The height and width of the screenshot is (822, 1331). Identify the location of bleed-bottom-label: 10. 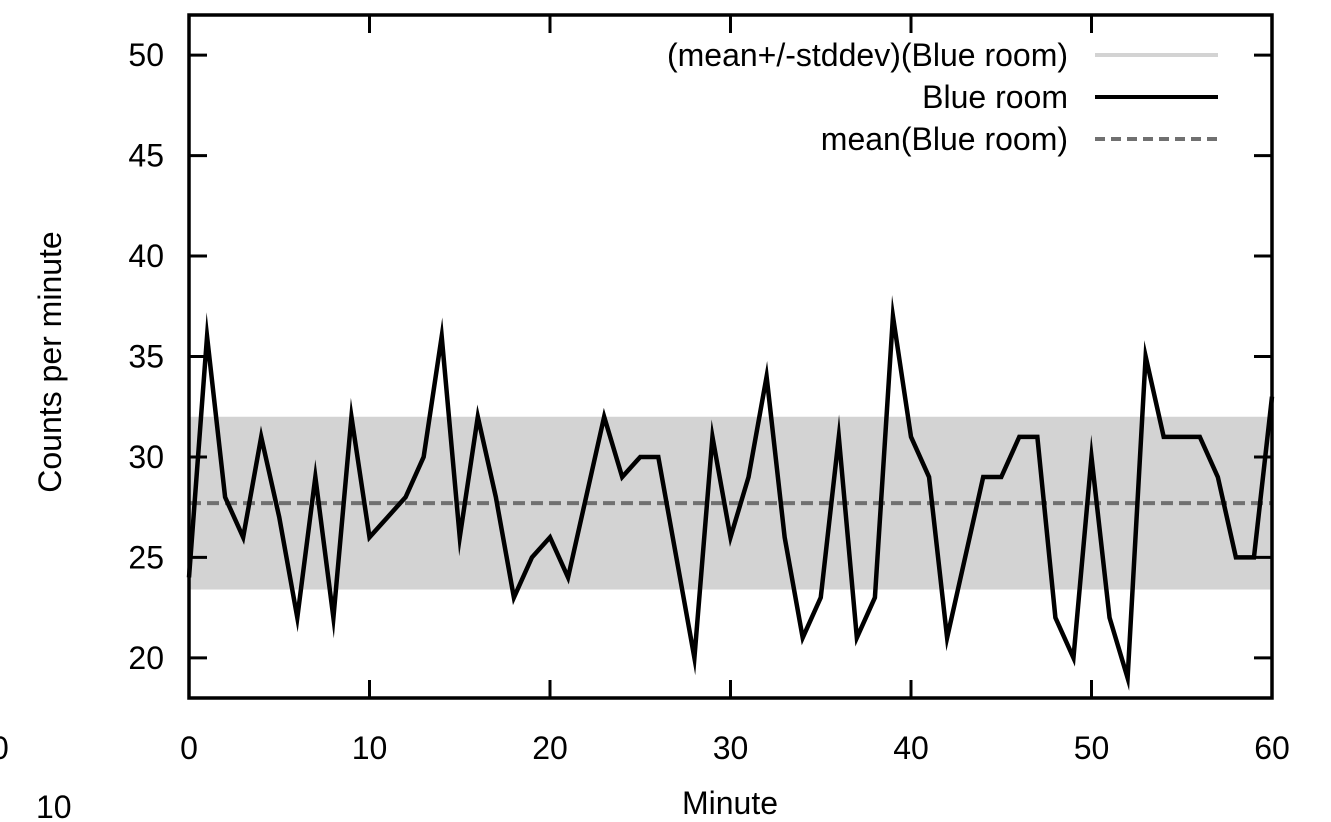
(54, 805).